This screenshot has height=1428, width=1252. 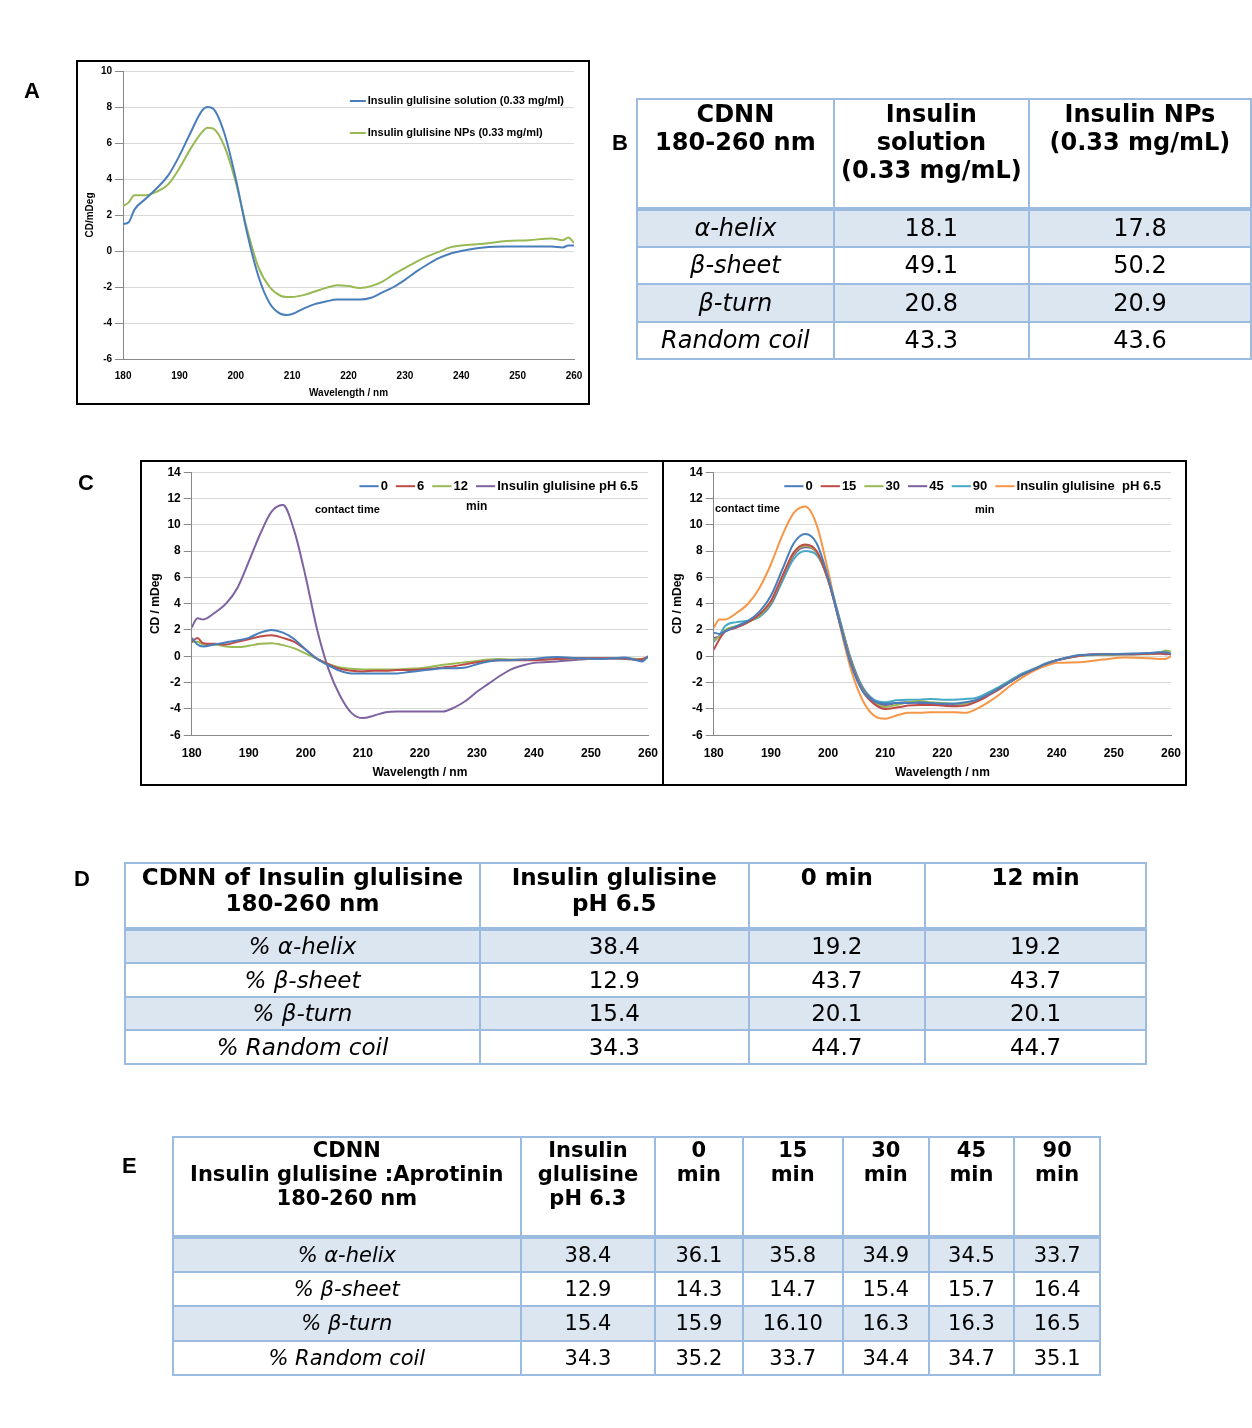 I want to click on x-tick-label: Insulin glulisine pH 6.5, so click(x=614, y=896).